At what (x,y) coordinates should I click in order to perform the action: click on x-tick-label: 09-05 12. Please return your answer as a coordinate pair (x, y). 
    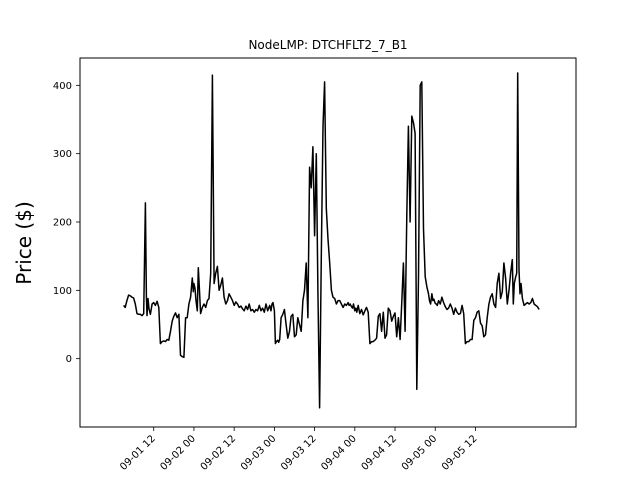
    Looking at the image, I should click on (460, 453).